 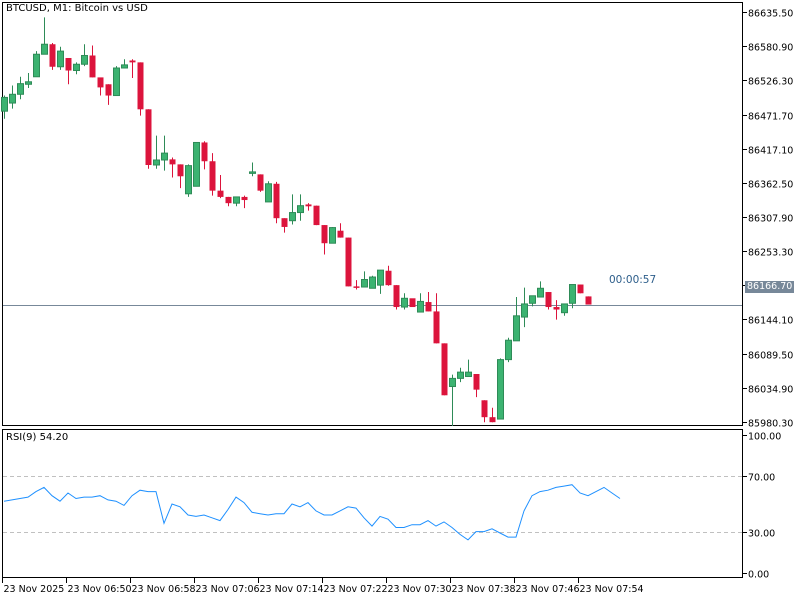 What do you see at coordinates (164, 589) in the screenshot?
I see `time-tick-label: 23 Nov 06:58` at bounding box center [164, 589].